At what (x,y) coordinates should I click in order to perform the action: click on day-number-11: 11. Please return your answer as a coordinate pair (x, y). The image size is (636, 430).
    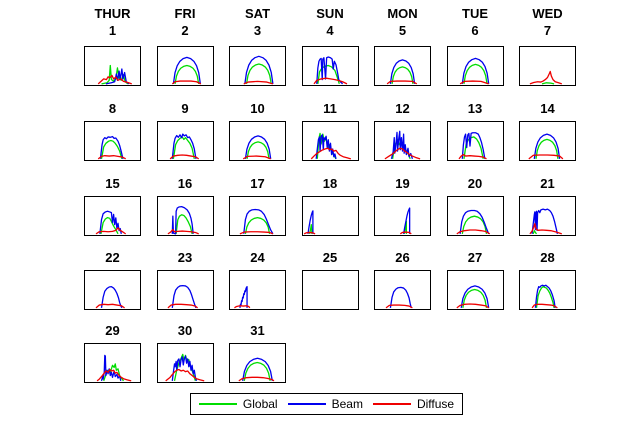
    Looking at the image, I should click on (330, 108).